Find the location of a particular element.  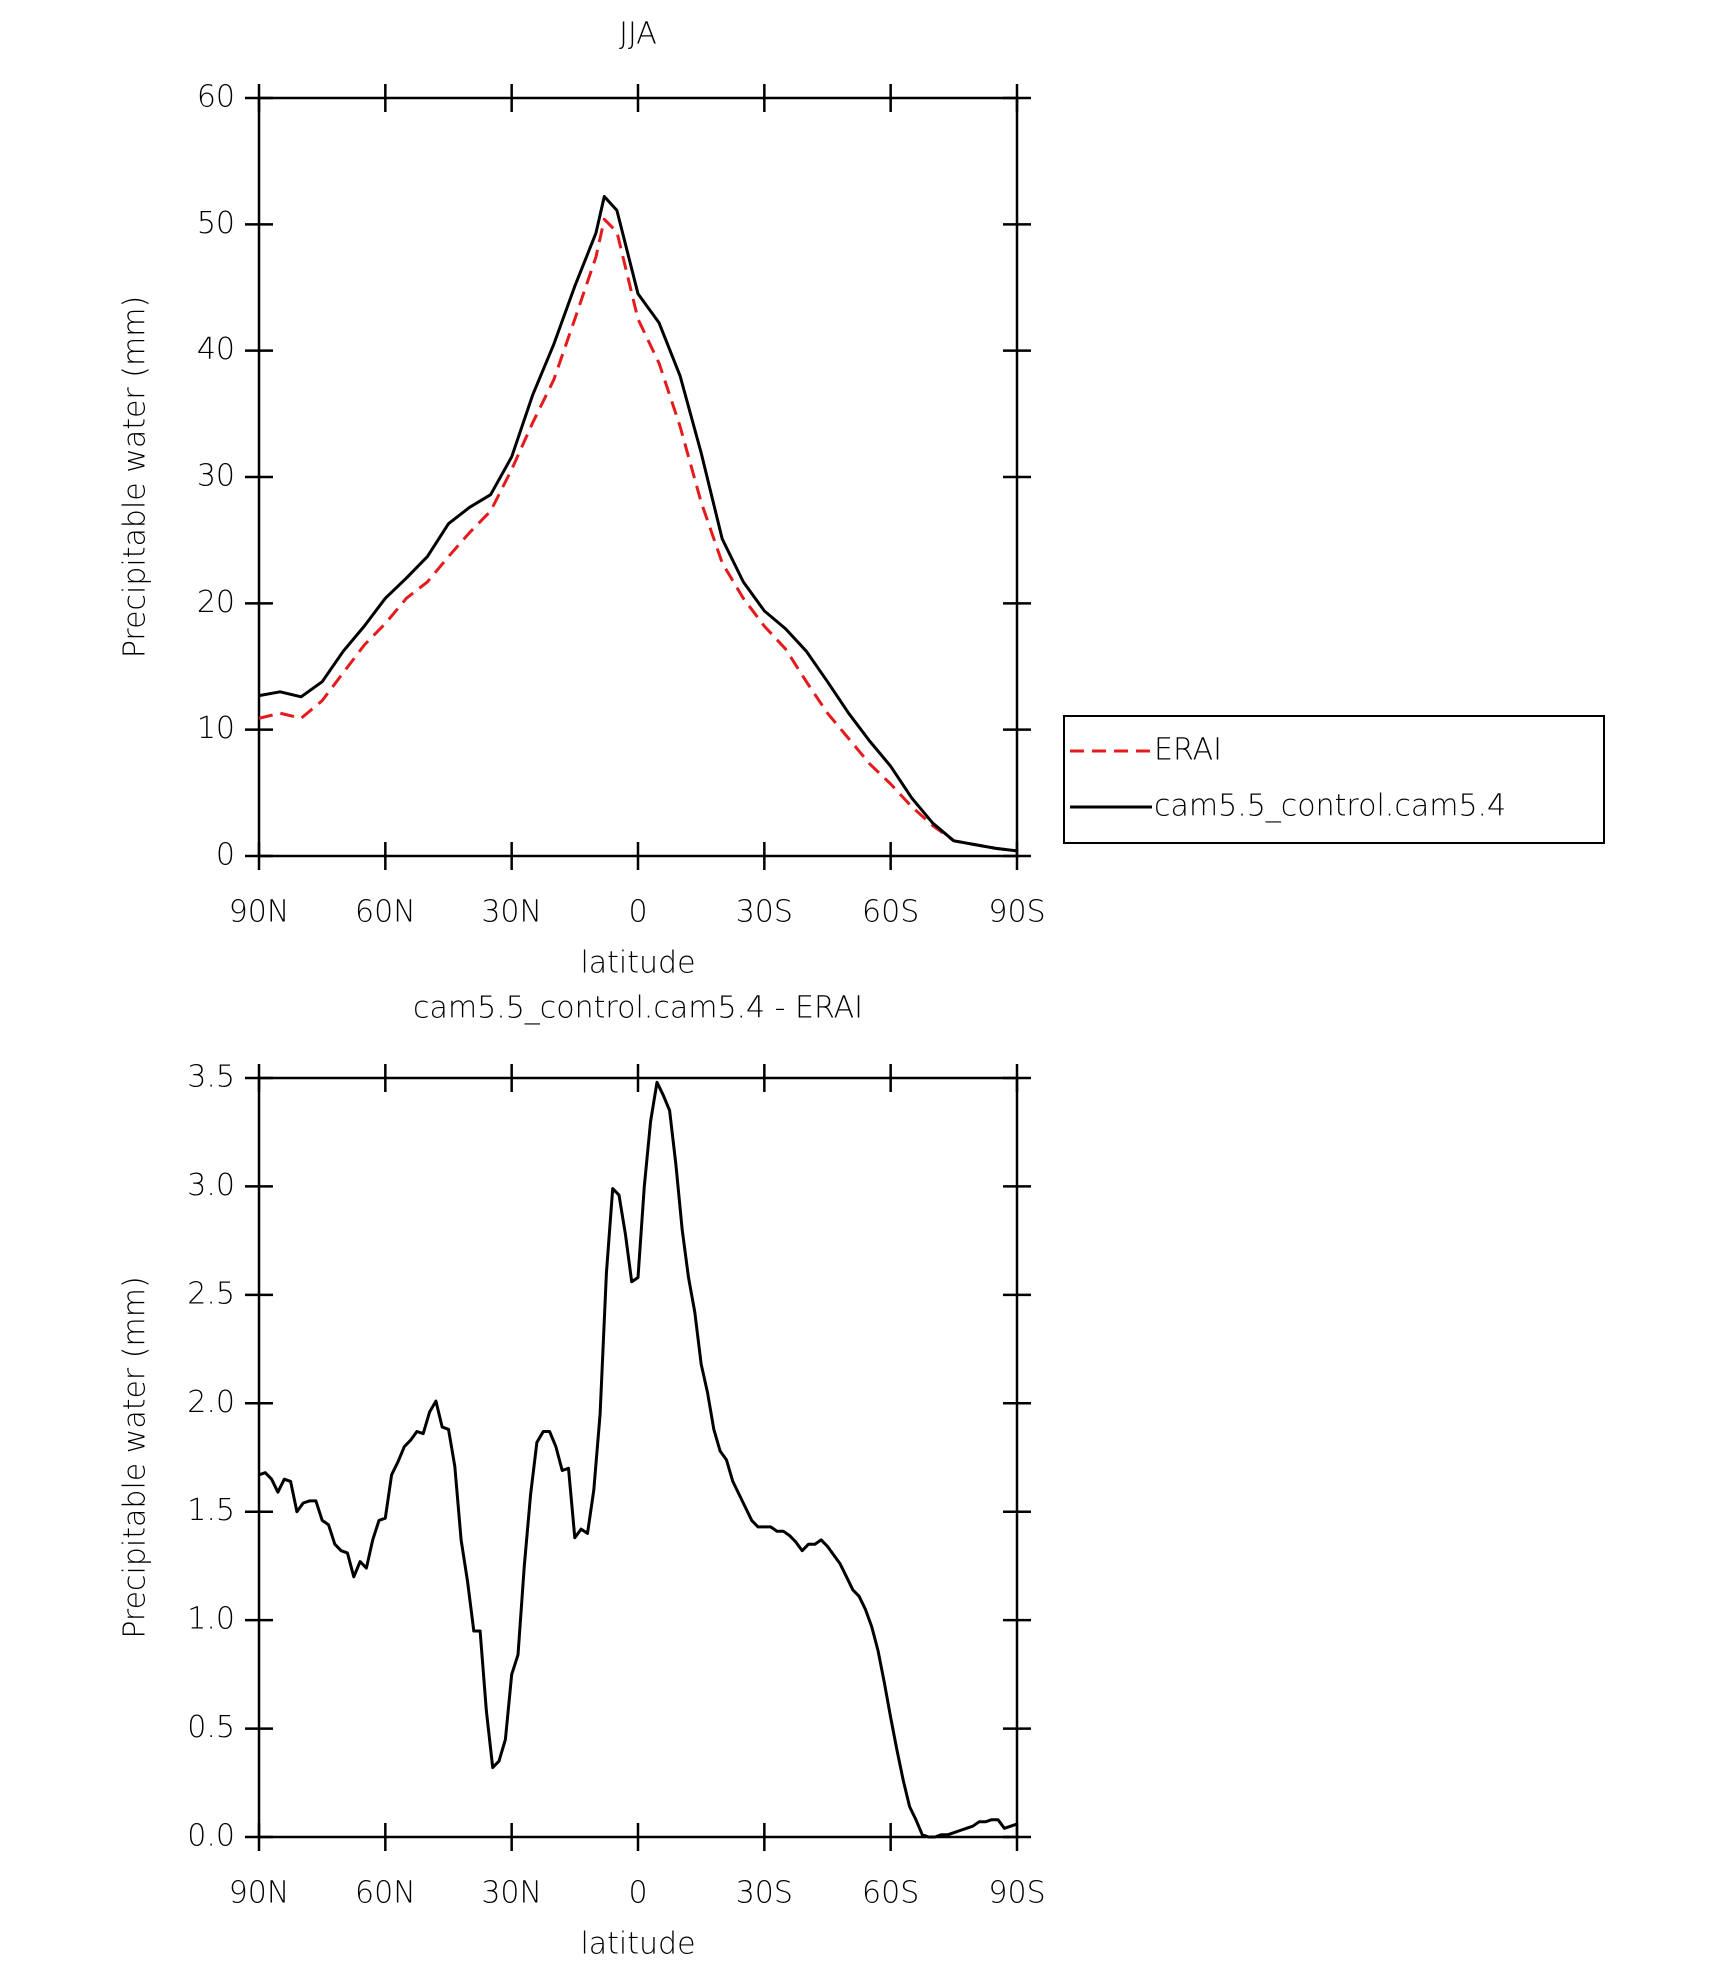

y-tick-label: 1.5 is located at coordinates (211, 1510).